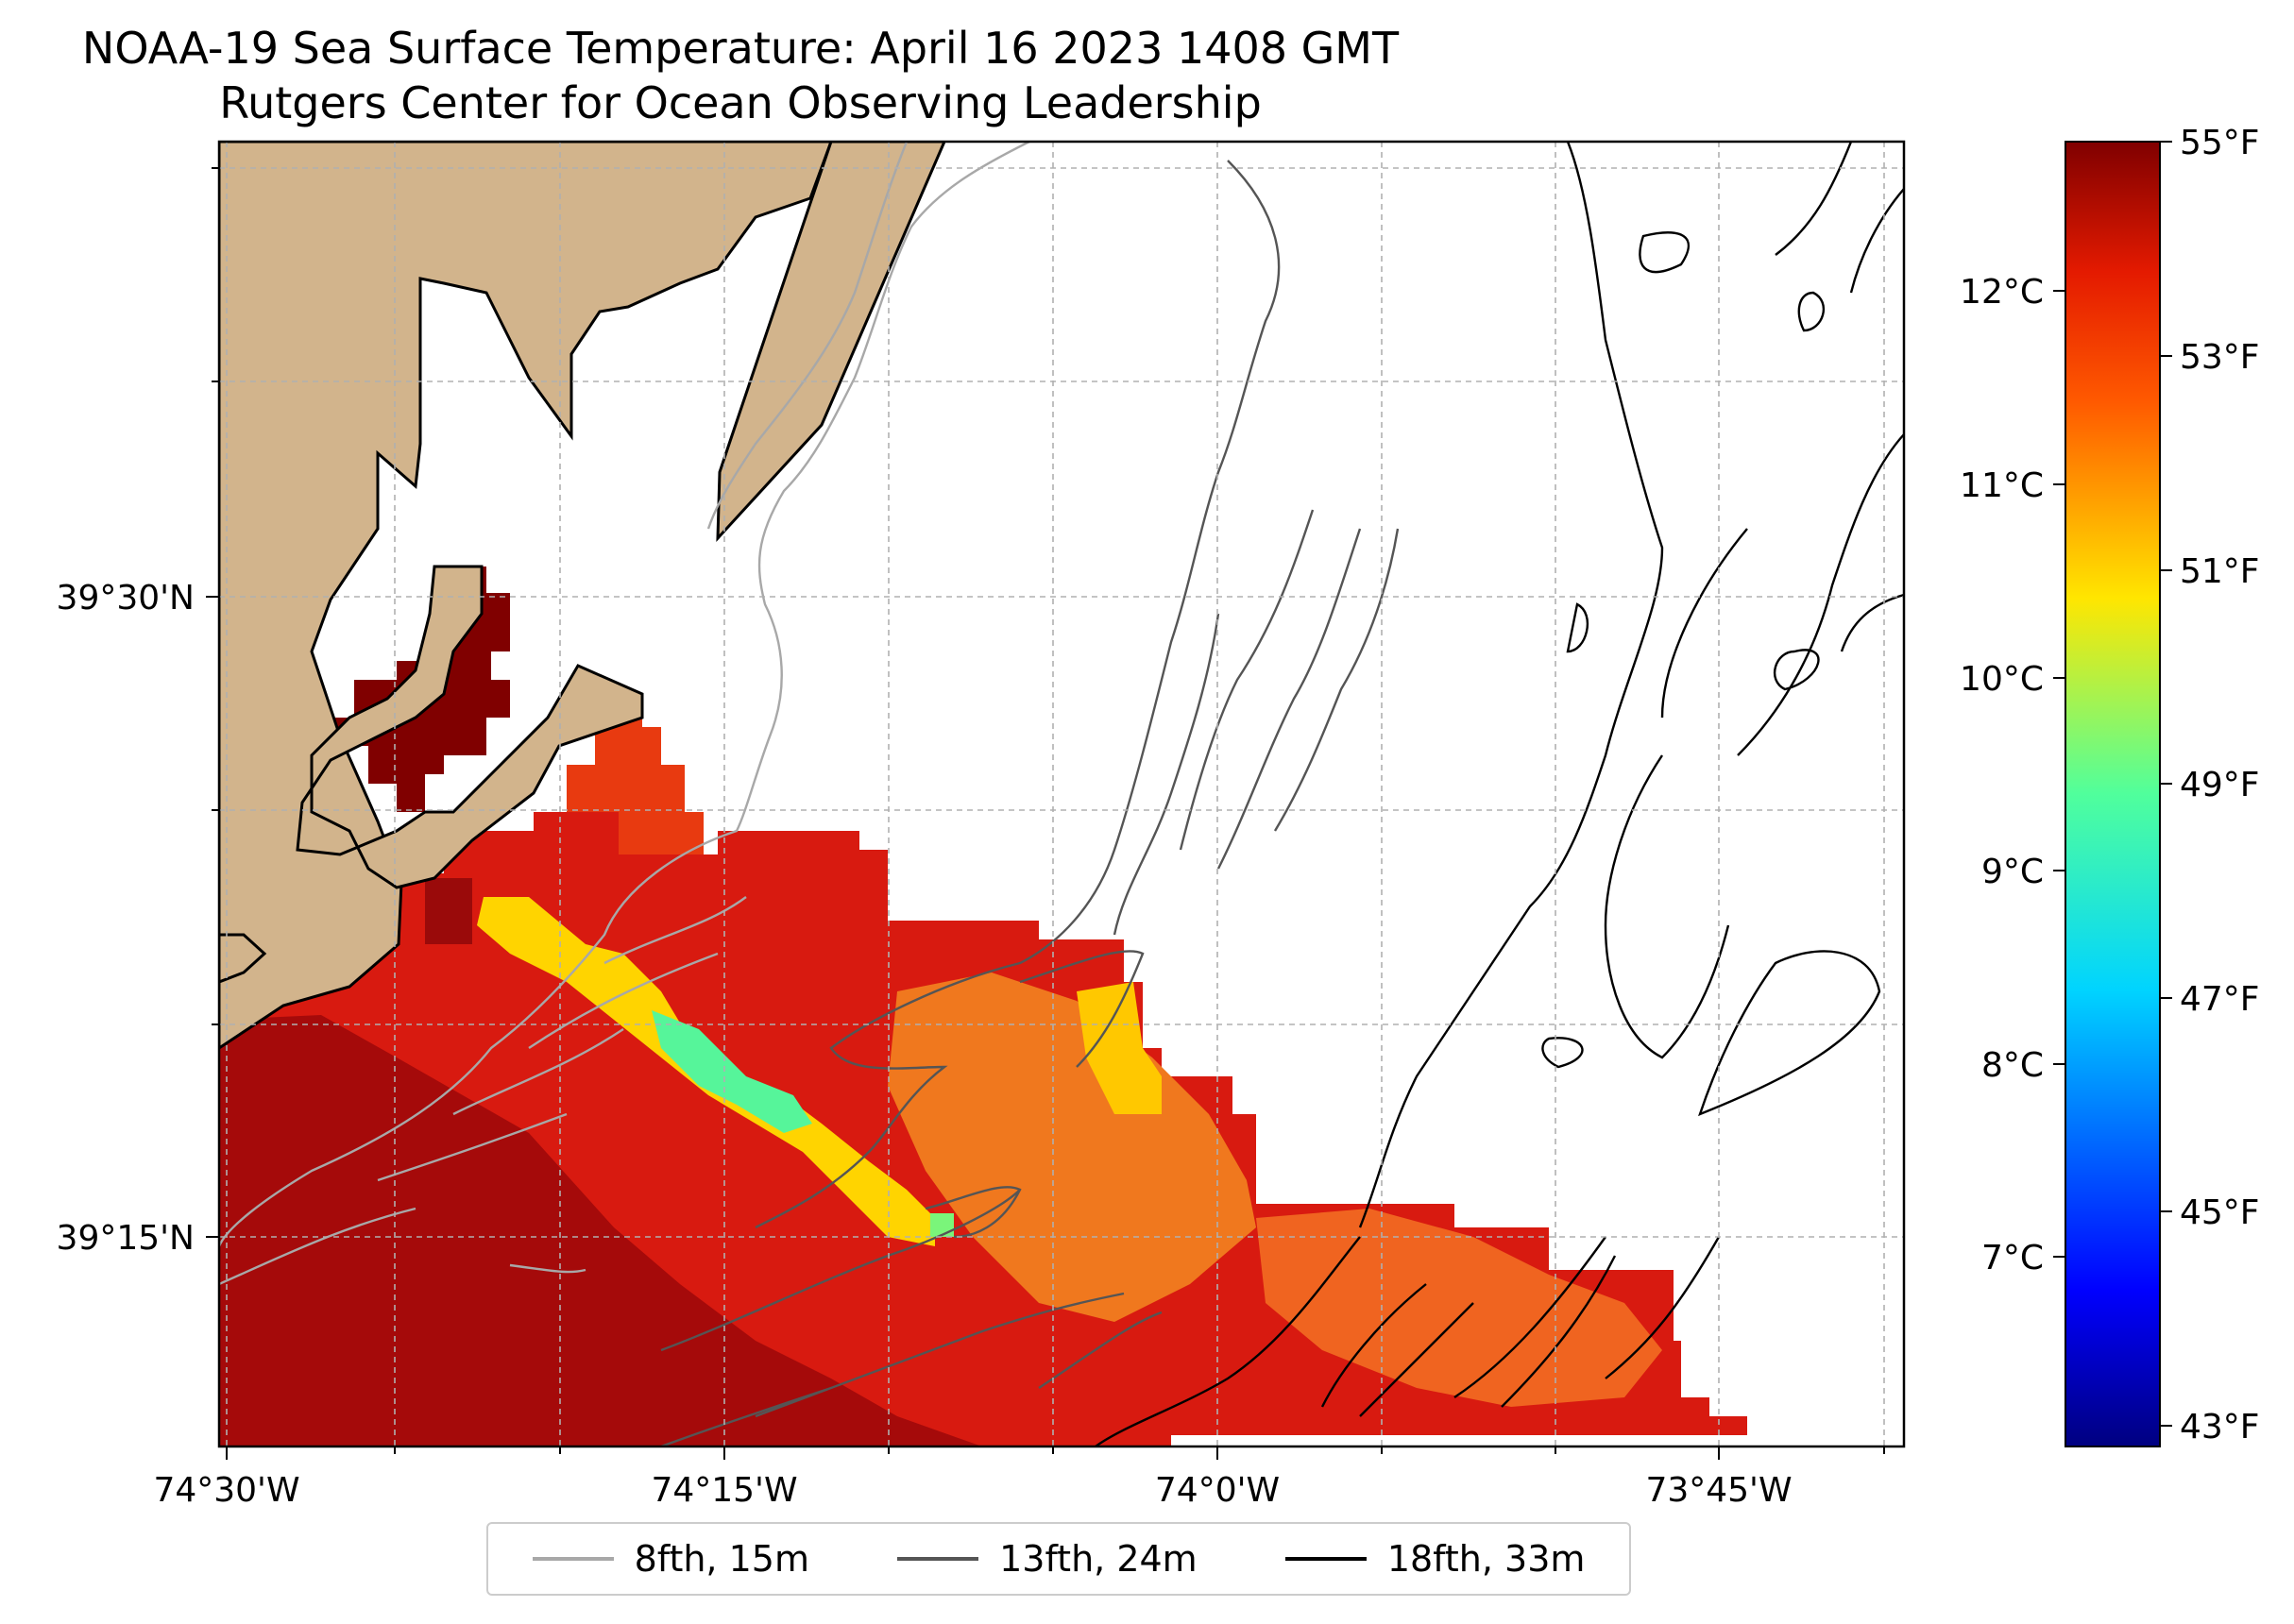  Describe the element at coordinates (721, 1559) in the screenshot. I see `legend-label-8fth: 8fth, 15m` at that location.